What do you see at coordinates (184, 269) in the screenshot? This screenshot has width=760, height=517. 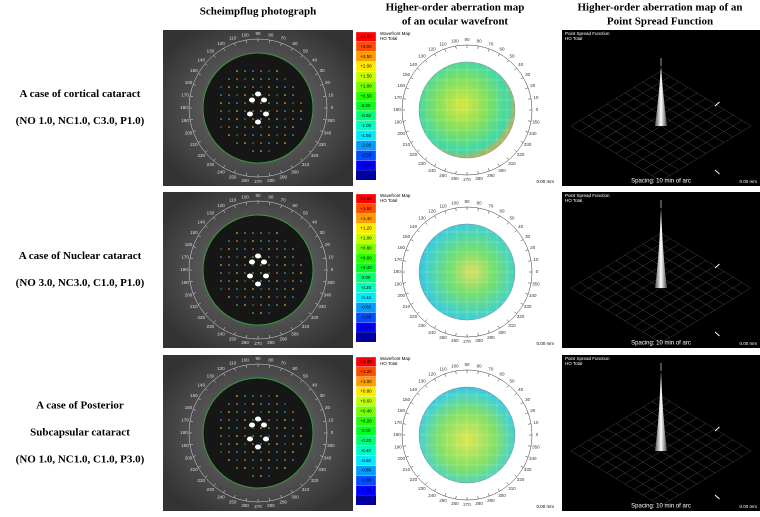 I see `angle-label: 180` at bounding box center [184, 269].